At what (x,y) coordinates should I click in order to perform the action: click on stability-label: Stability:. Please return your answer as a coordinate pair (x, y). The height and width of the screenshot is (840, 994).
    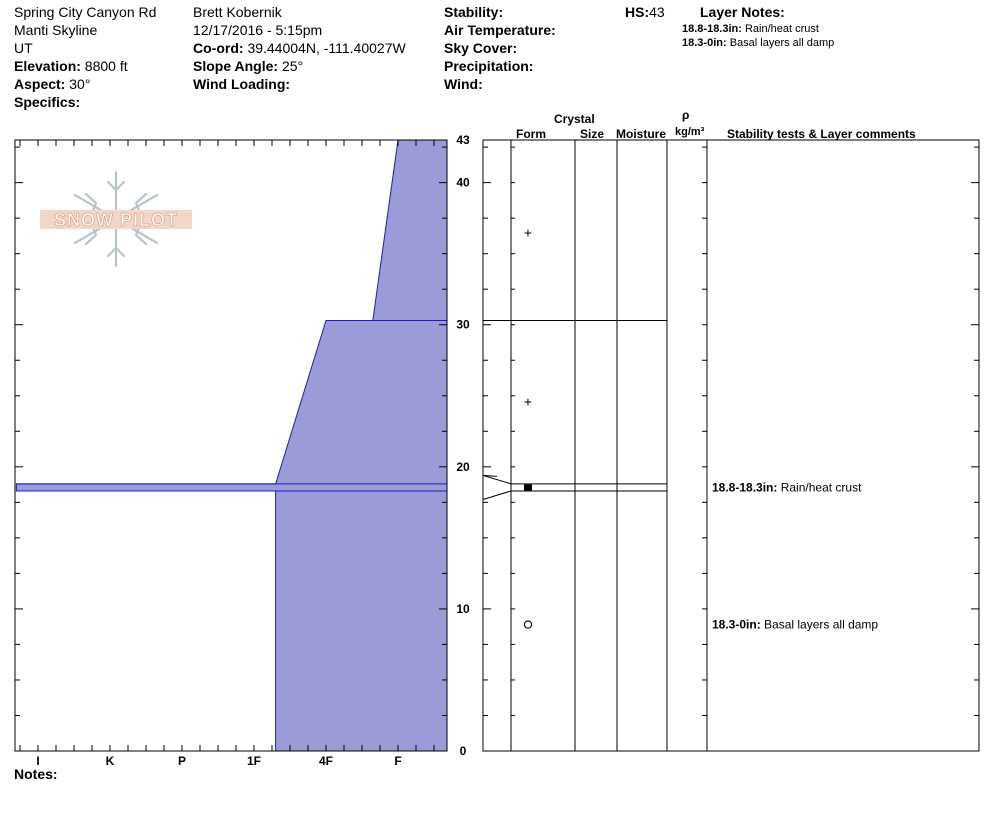
    Looking at the image, I should click on (474, 12).